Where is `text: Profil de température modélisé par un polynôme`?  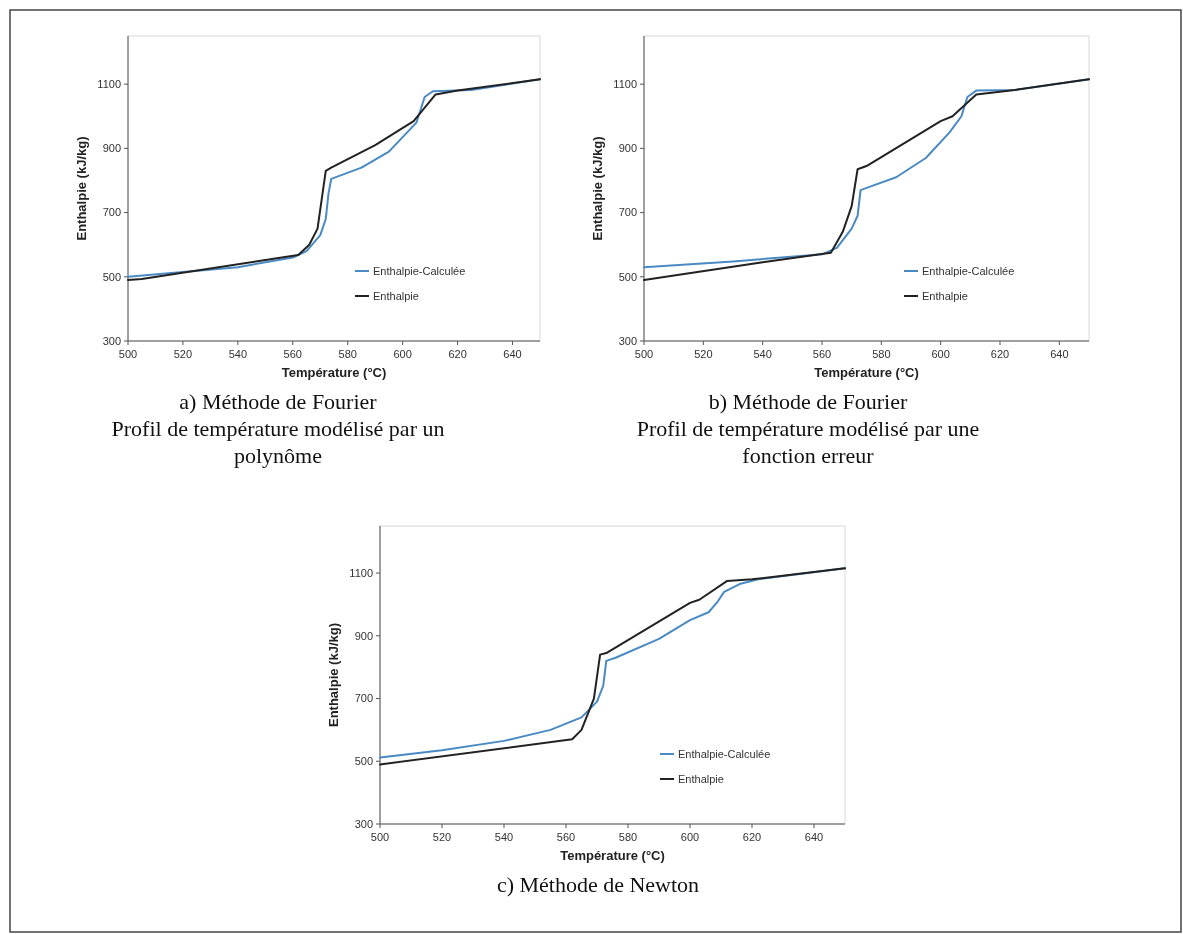
text: Profil de température modélisé par un polynôme is located at coordinates (278, 442).